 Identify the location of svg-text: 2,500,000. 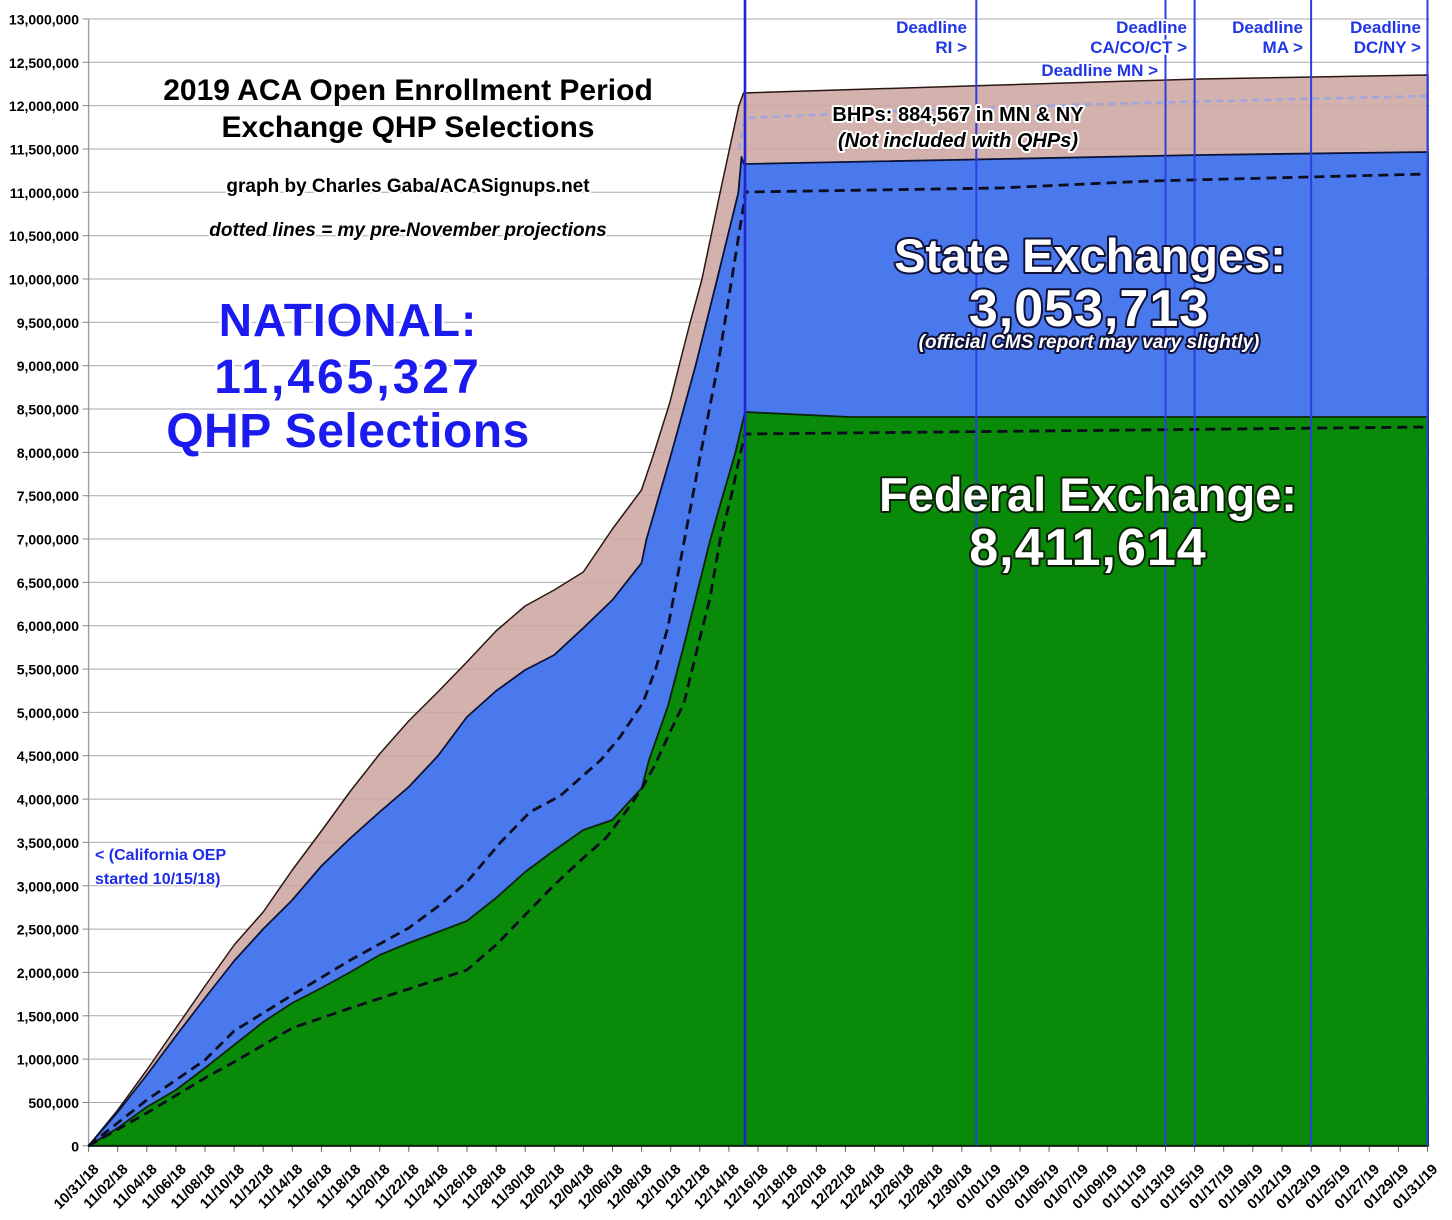
(48, 930).